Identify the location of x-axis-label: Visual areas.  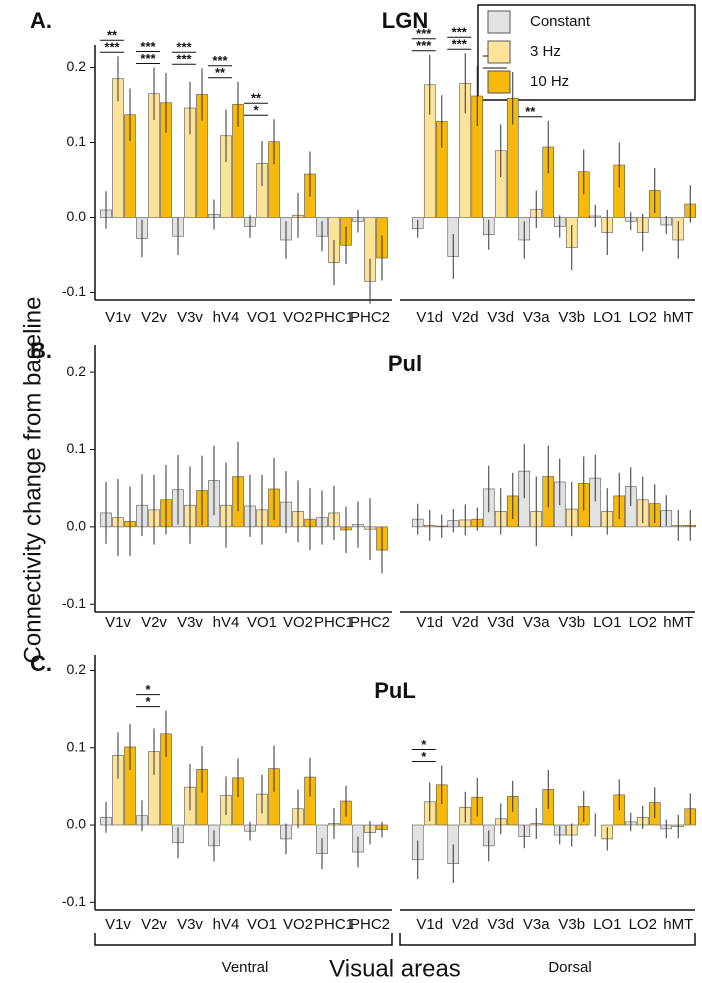
(395, 968).